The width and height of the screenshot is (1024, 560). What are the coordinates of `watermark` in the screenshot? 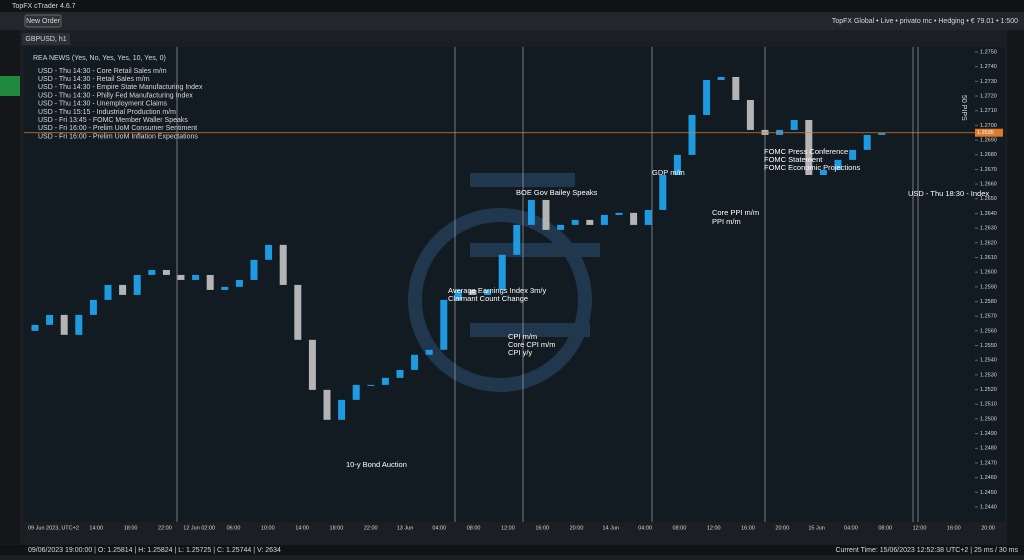 It's located at (504, 282).